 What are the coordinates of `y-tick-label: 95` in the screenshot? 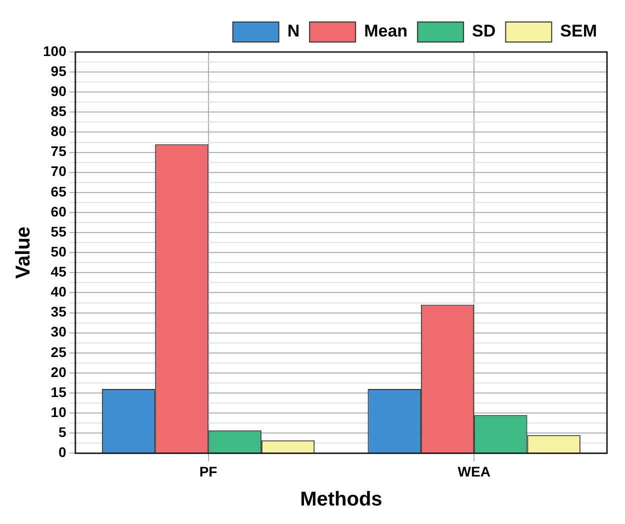 It's located at (58, 70).